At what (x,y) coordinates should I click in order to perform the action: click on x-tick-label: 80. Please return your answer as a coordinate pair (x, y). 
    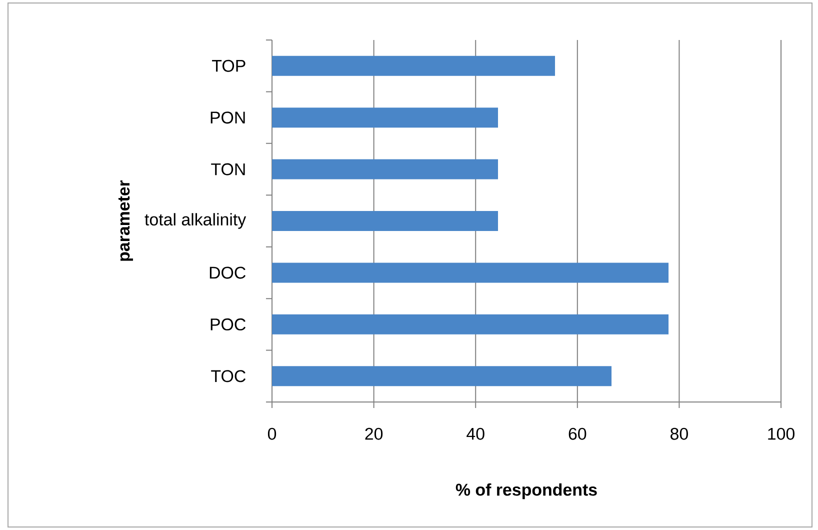
    Looking at the image, I should click on (679, 434).